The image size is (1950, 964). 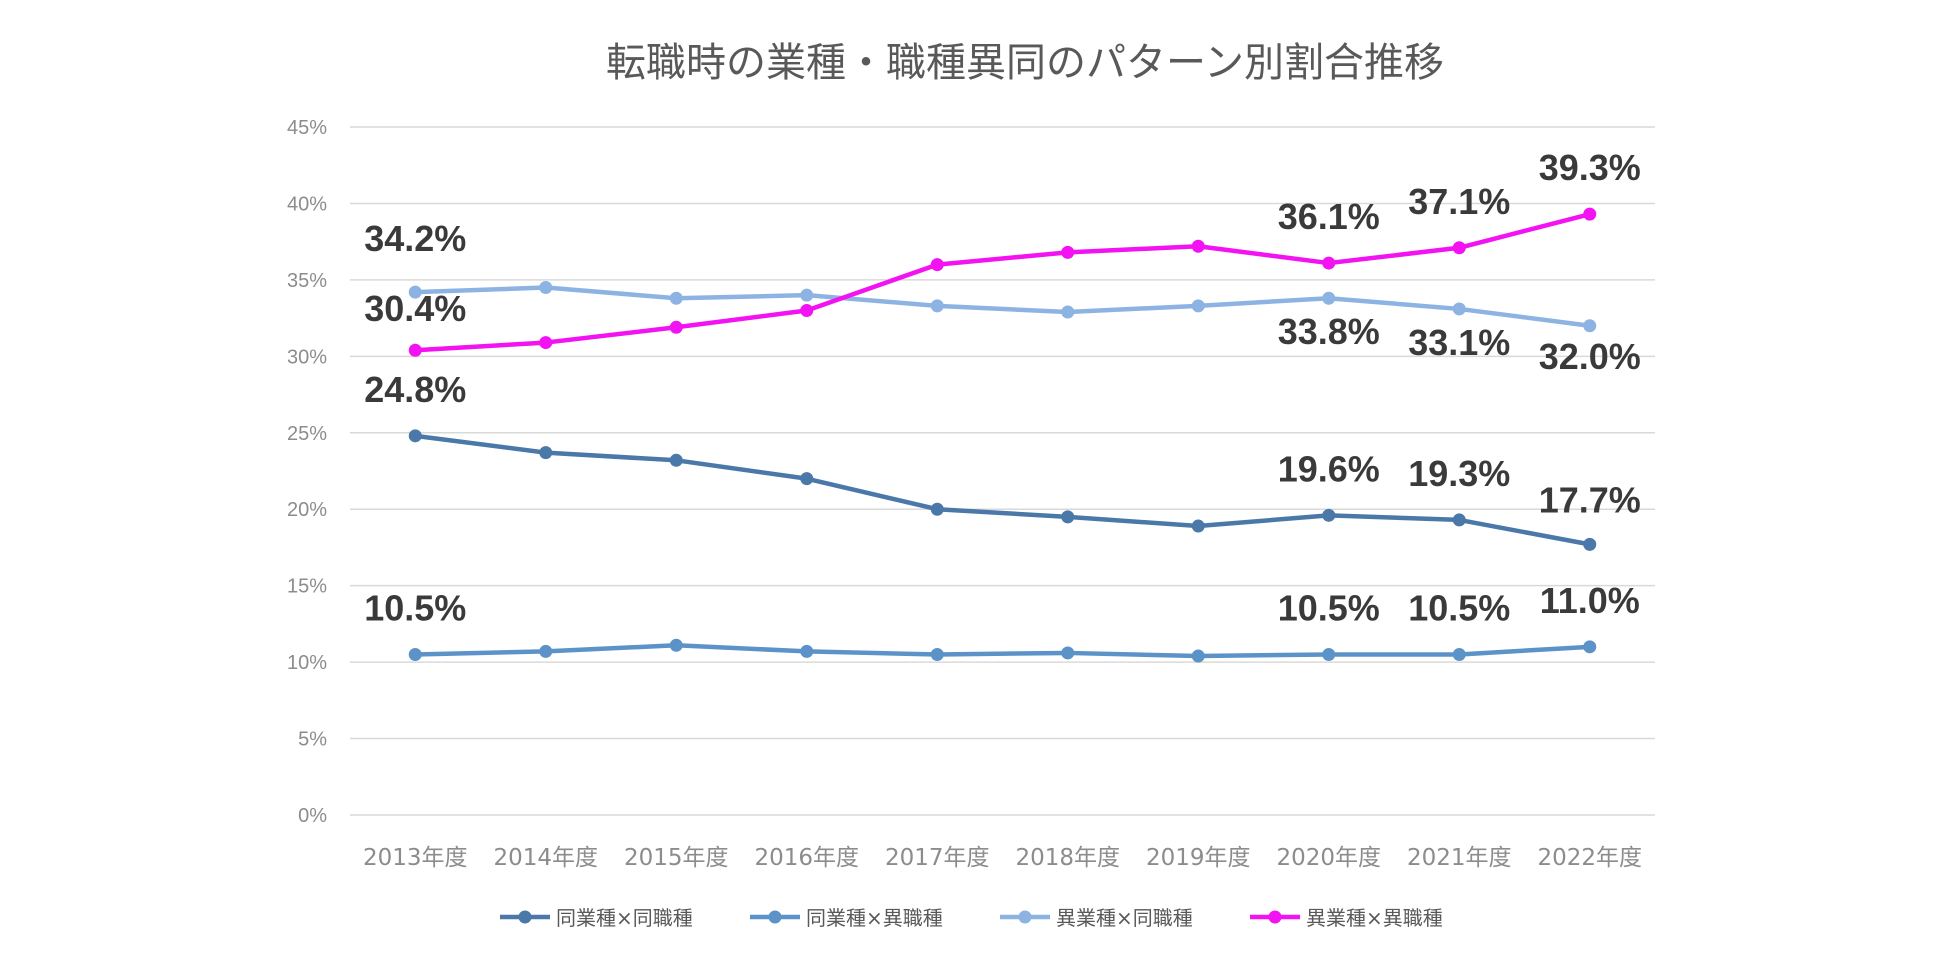 What do you see at coordinates (1459, 473) in the screenshot?
I see `data-label: 19.3%` at bounding box center [1459, 473].